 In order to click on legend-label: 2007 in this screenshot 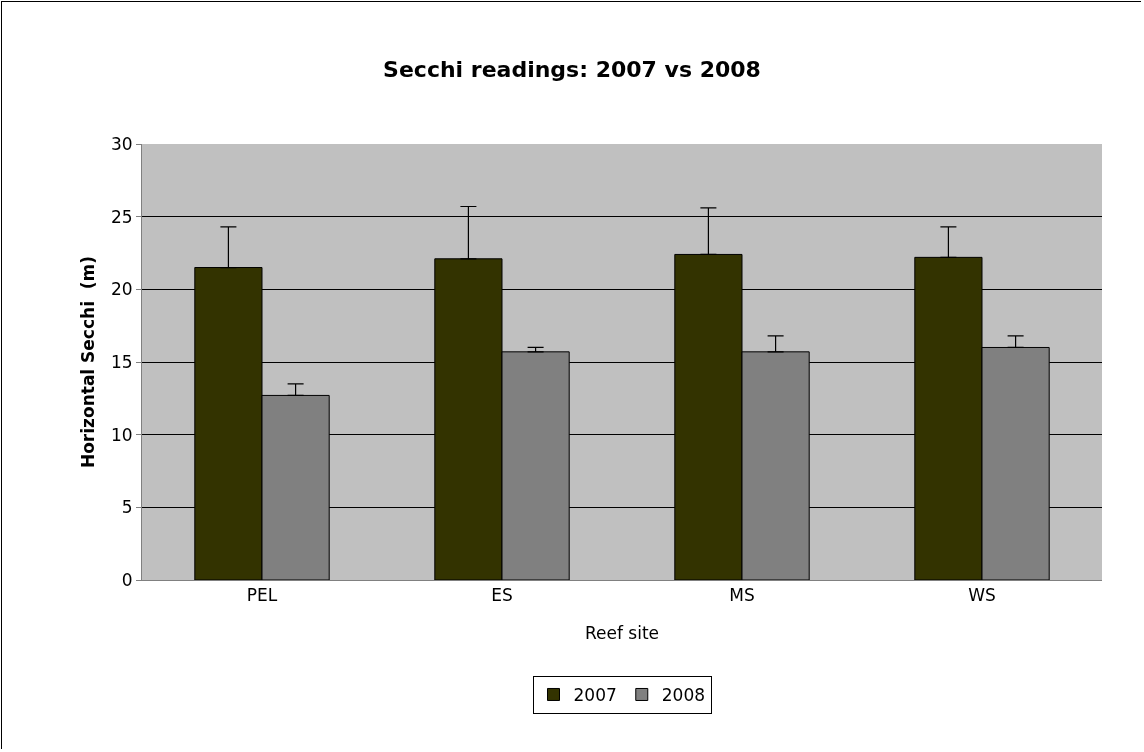, I will do `click(595, 695)`.